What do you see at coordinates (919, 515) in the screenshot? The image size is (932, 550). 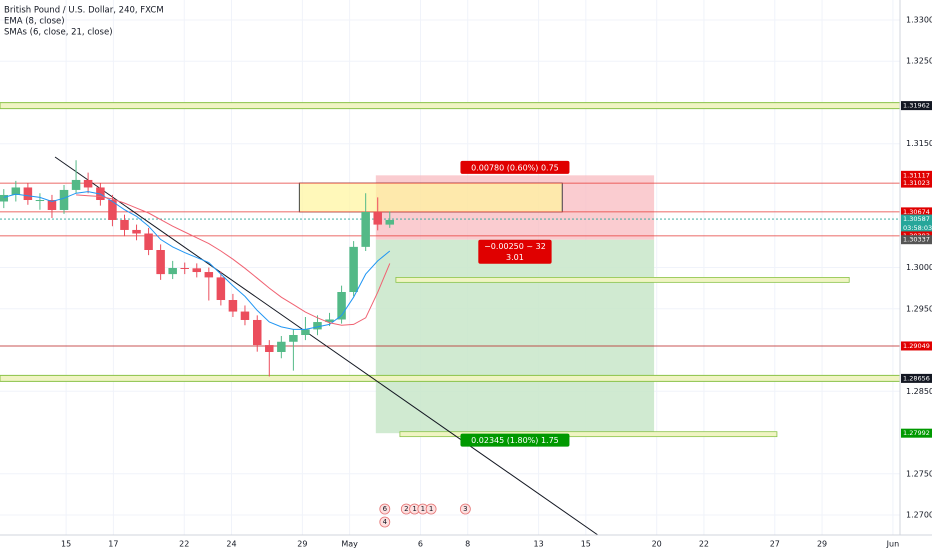 I see `y-tick-label: 1.27000` at bounding box center [919, 515].